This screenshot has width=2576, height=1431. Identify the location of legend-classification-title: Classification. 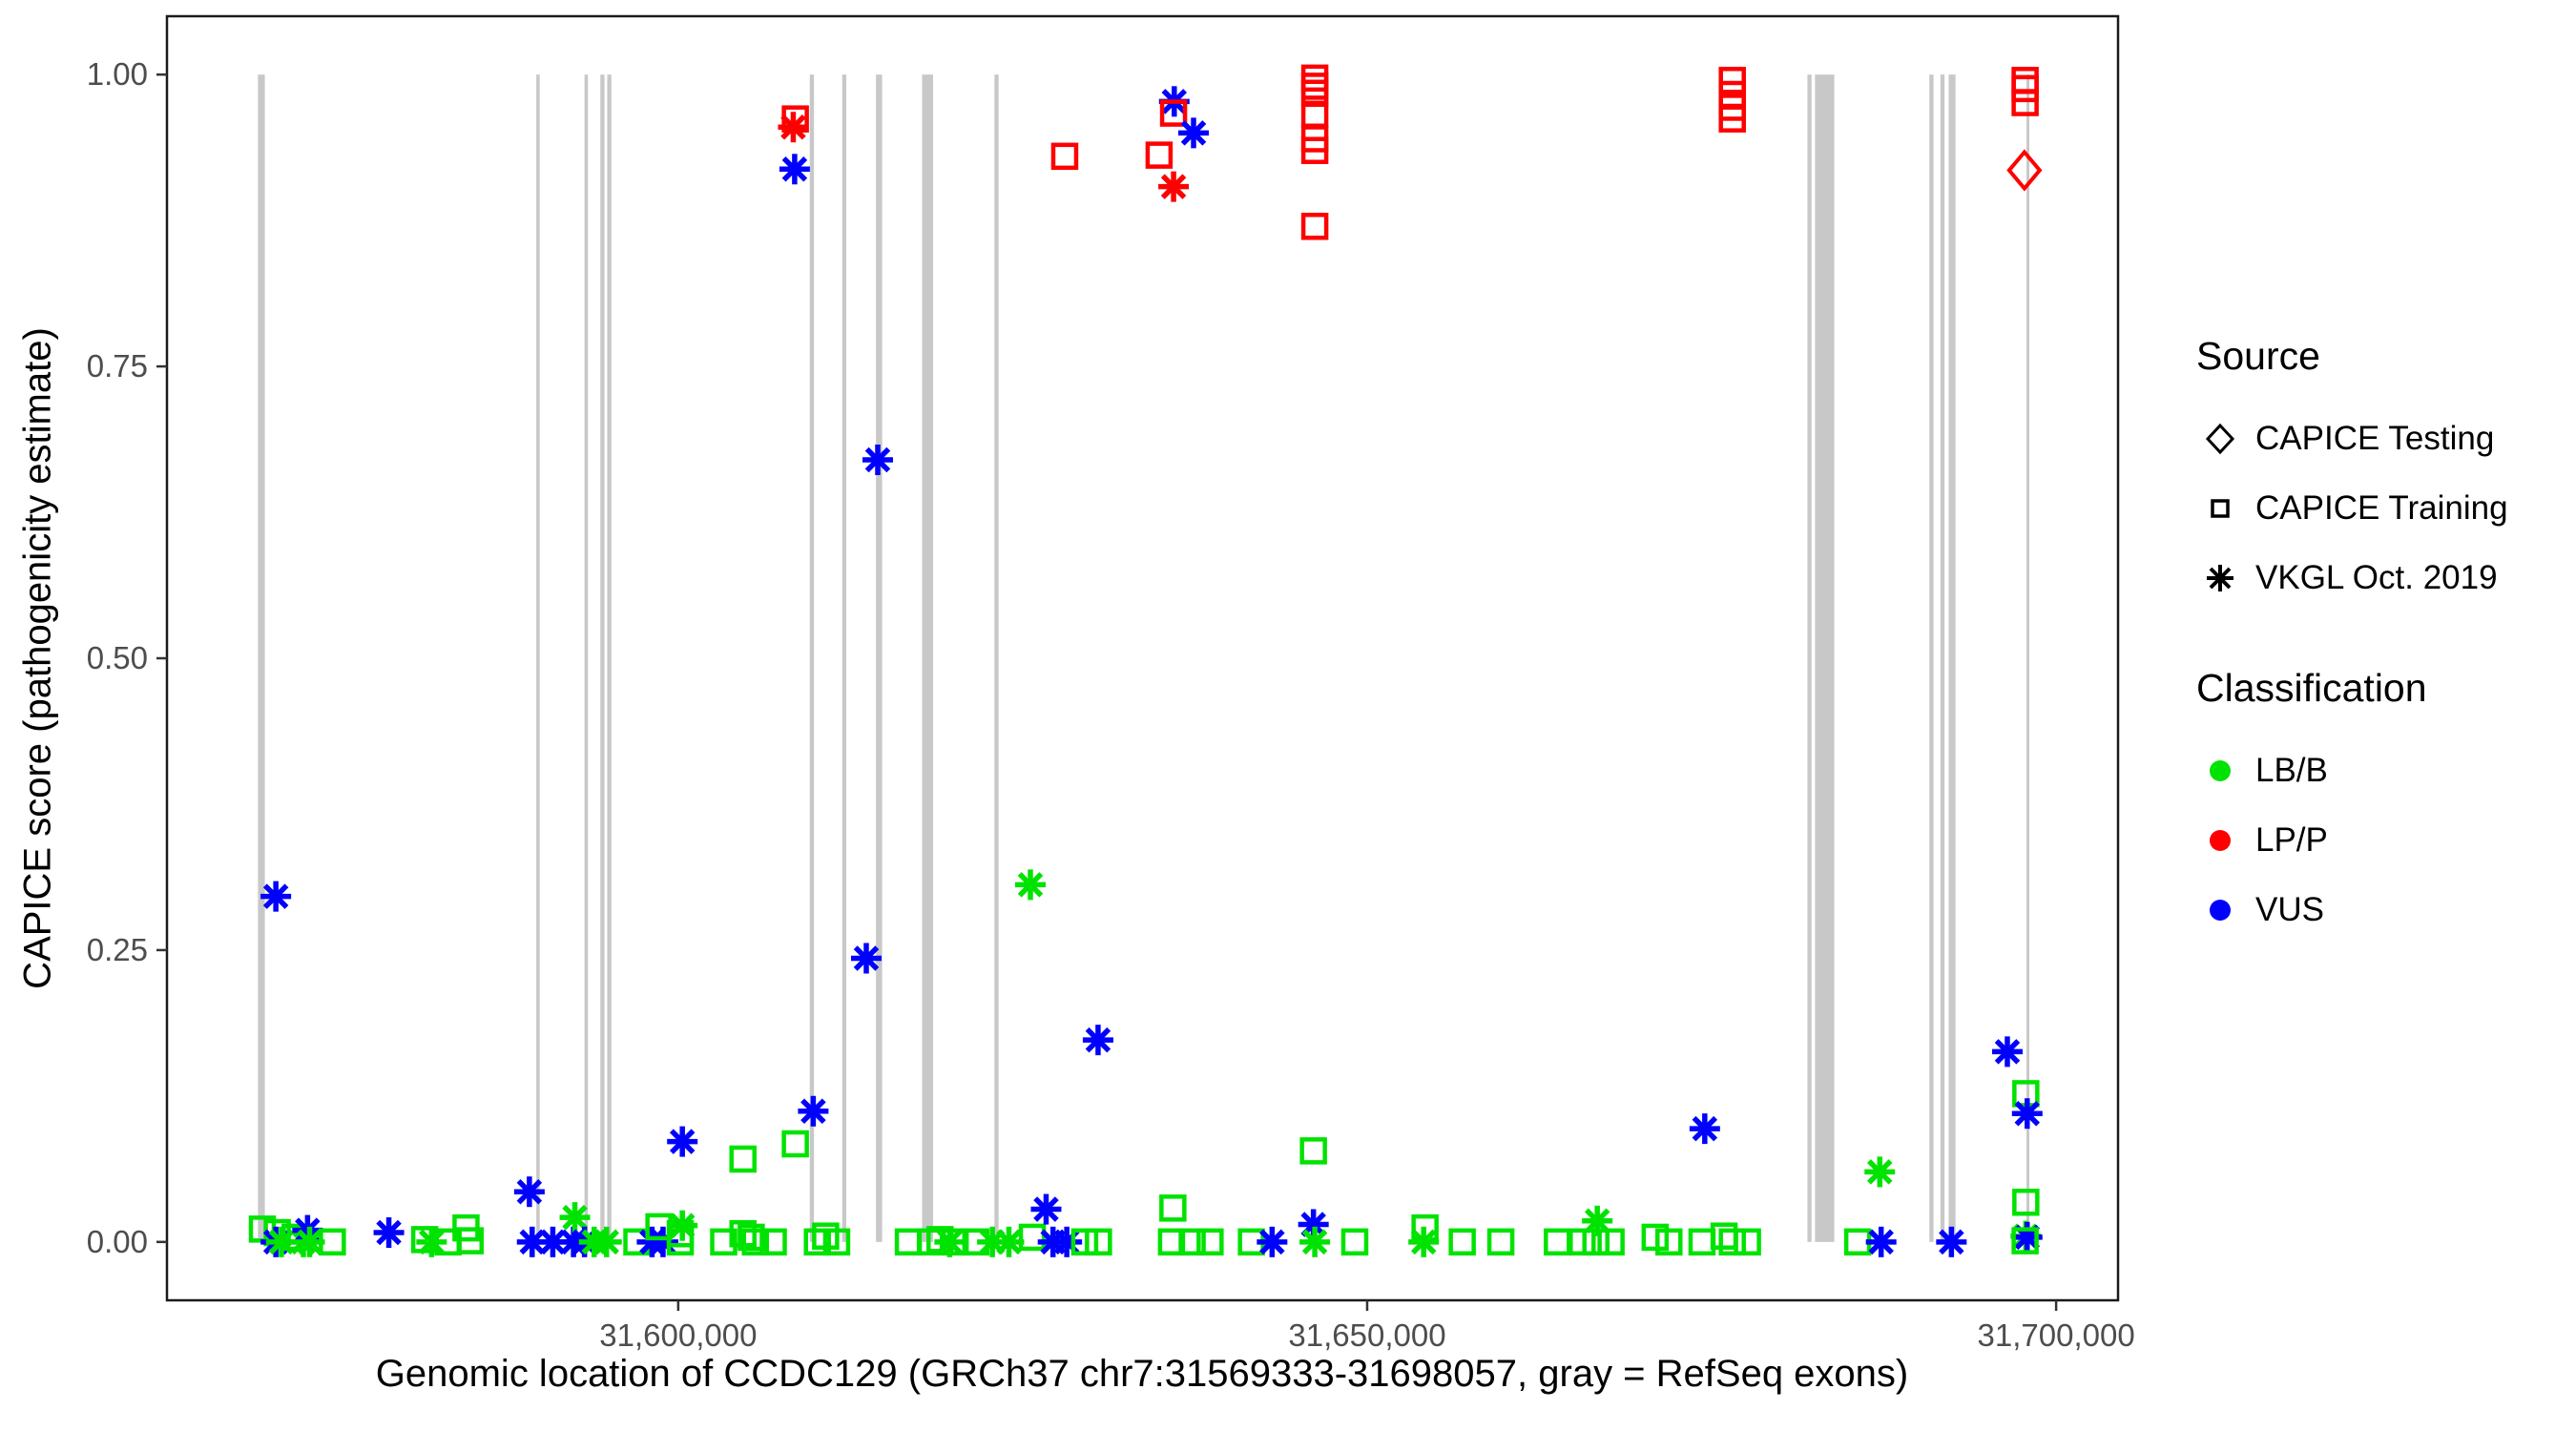
(2311, 688).